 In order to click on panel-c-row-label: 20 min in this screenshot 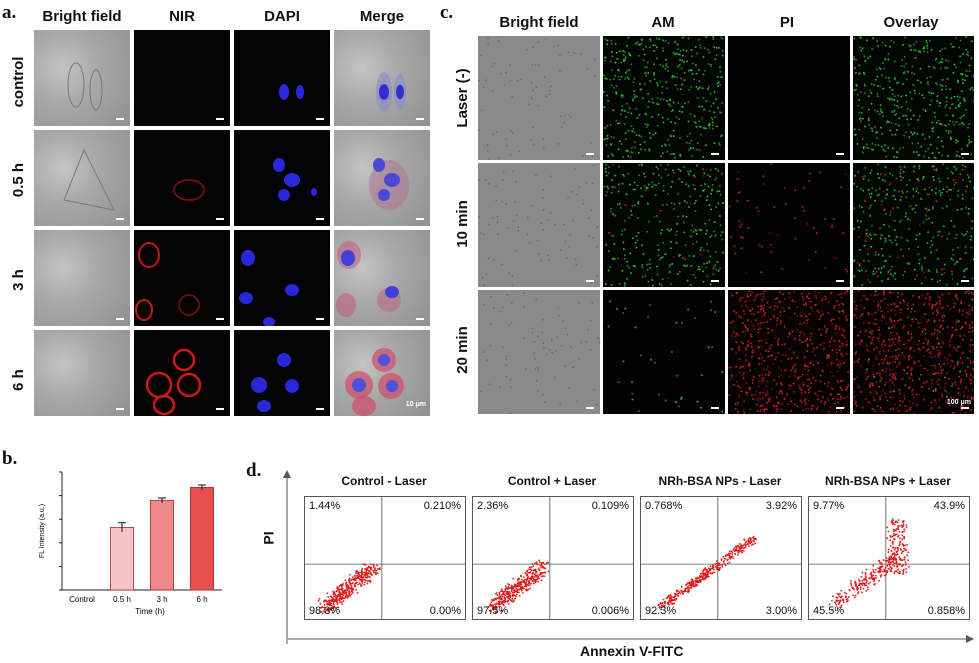, I will do `click(462, 350)`.